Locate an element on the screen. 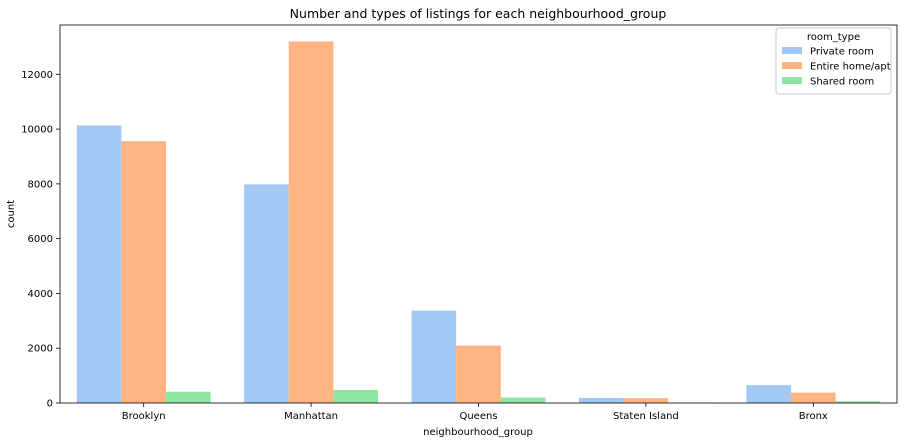  y-tick-label: 12000 is located at coordinates (37, 75).